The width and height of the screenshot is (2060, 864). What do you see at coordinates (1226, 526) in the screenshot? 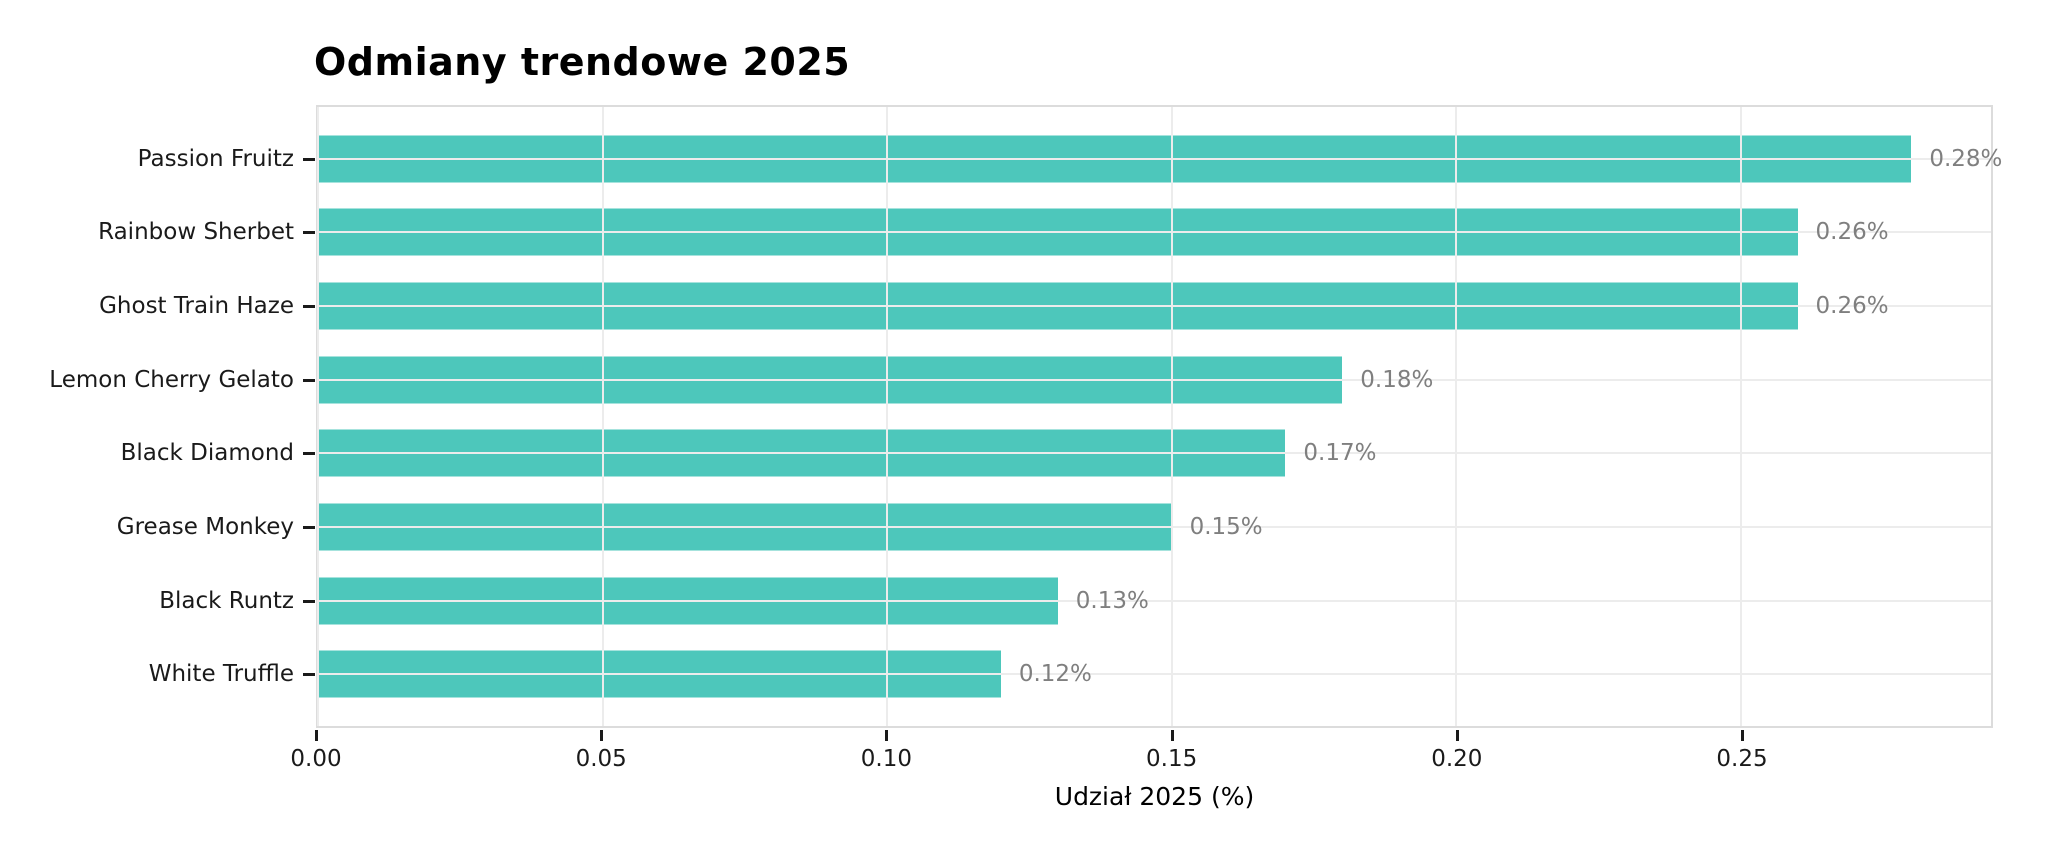
I see `value-label: 0.15%` at bounding box center [1226, 526].